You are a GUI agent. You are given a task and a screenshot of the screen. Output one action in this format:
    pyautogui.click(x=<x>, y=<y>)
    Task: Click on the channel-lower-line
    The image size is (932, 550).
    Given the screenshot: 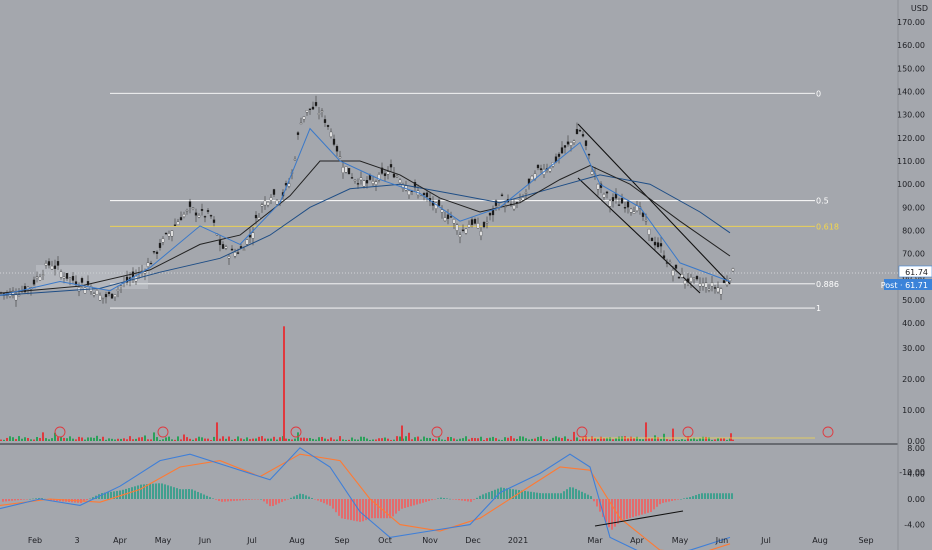 What is the action you would take?
    pyautogui.click(x=639, y=235)
    